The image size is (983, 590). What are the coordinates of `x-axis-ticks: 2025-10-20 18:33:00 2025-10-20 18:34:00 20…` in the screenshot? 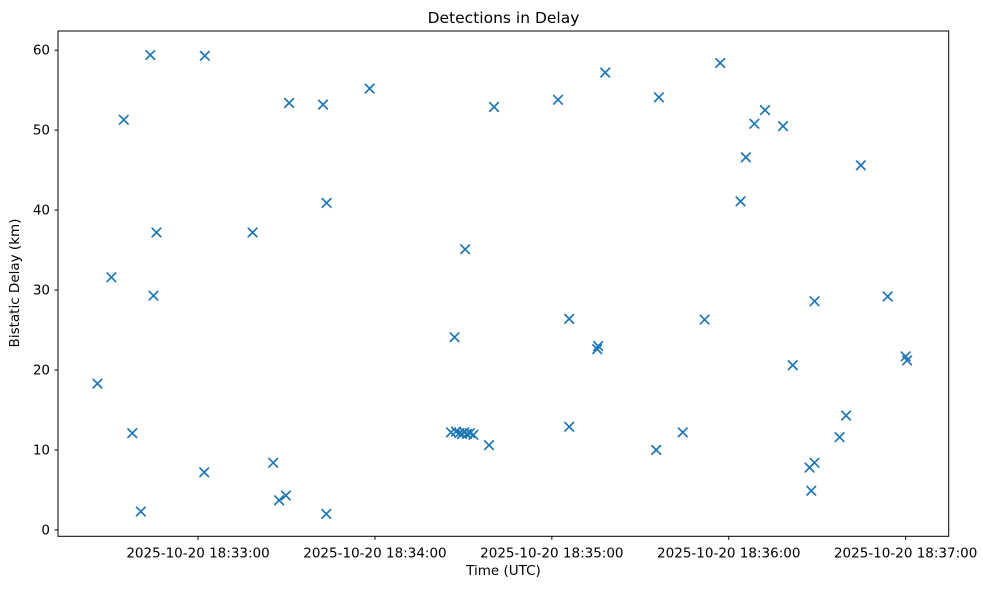 It's located at (551, 548).